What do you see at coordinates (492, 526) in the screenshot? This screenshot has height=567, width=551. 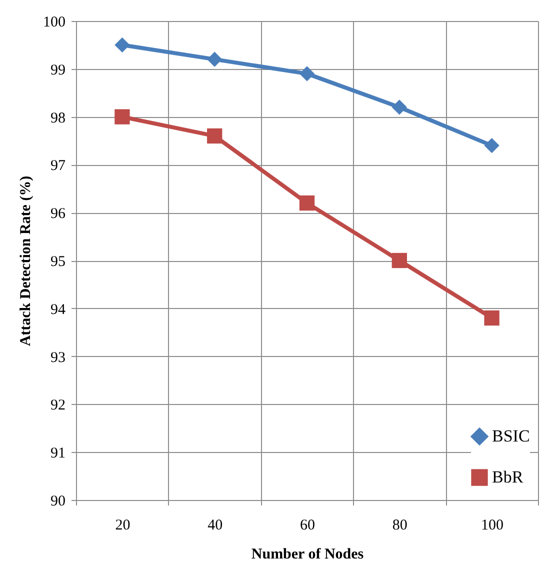 I see `x-tick-label: 100` at bounding box center [492, 526].